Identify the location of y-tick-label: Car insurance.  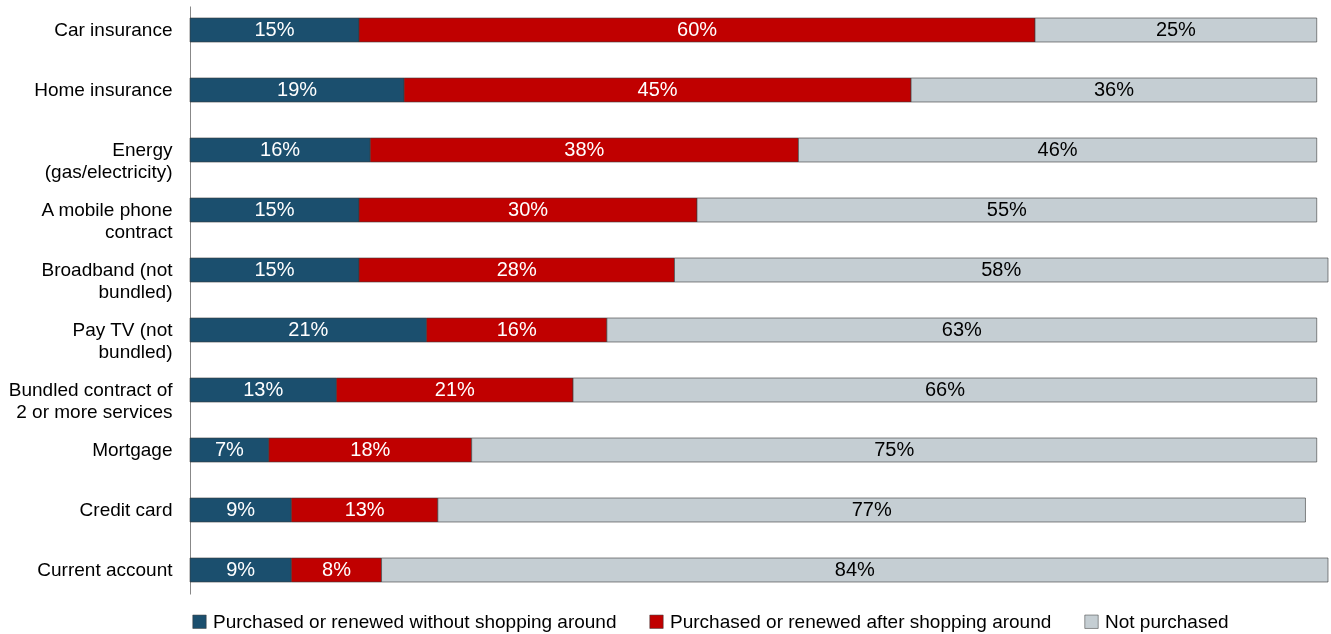
(113, 29).